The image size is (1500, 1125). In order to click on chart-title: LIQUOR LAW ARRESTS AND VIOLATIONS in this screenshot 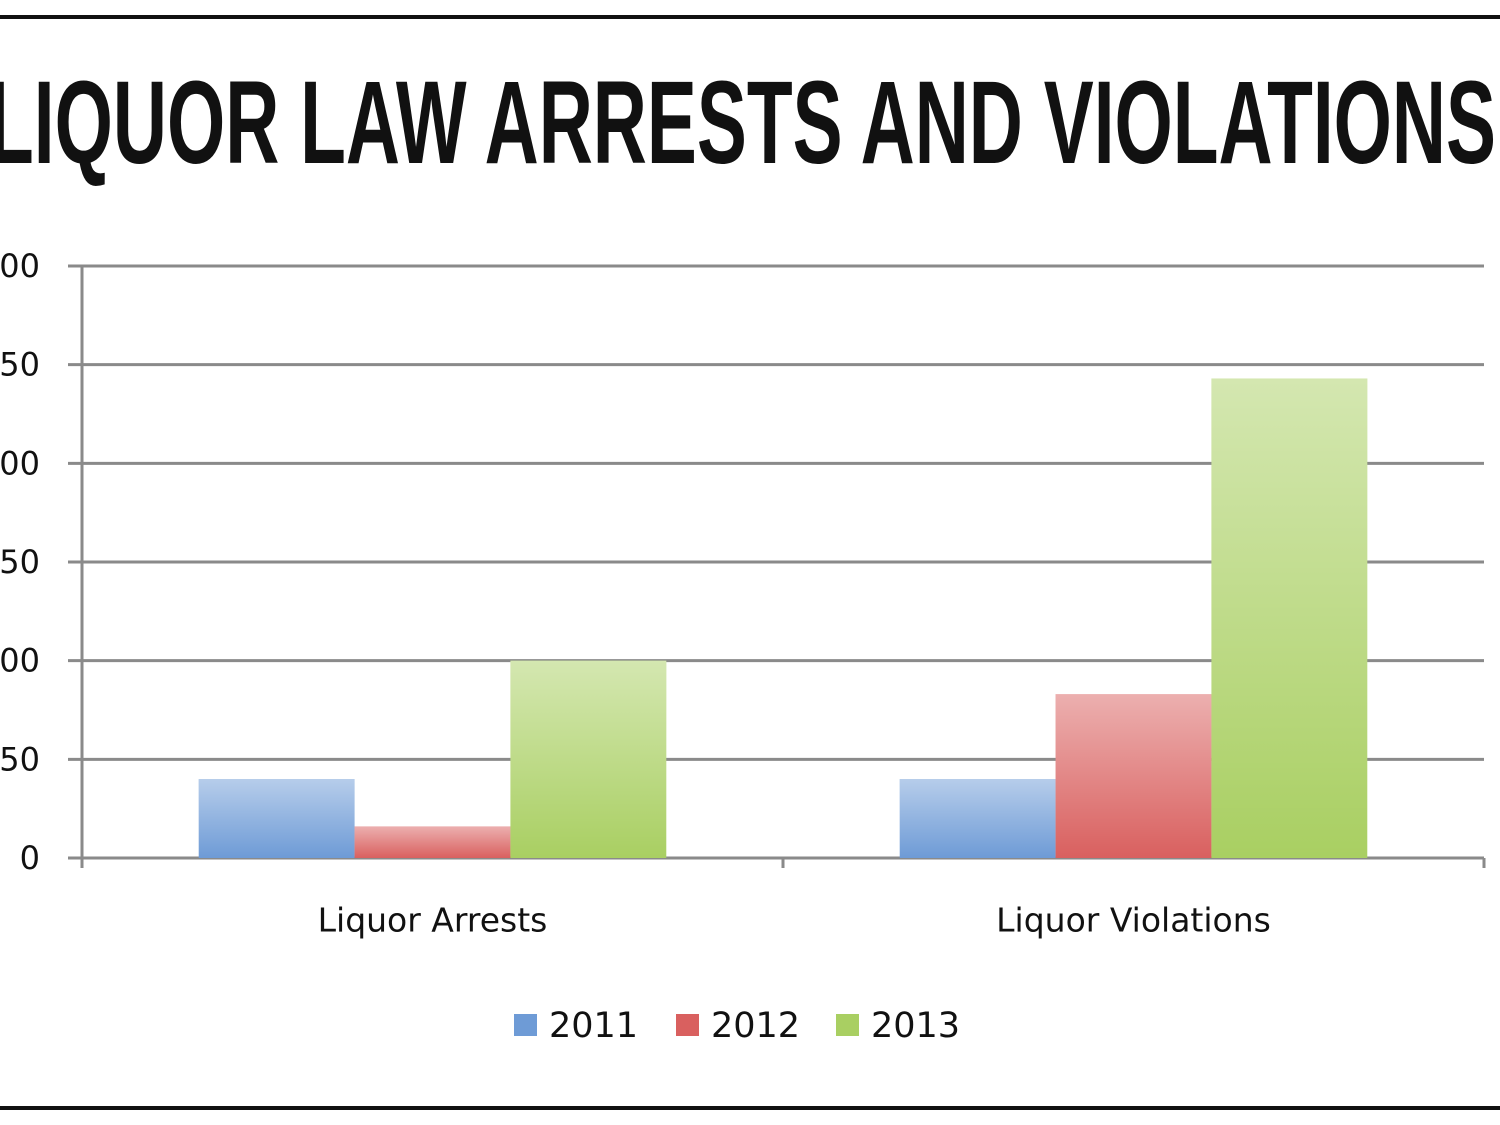, I will do `click(748, 123)`.